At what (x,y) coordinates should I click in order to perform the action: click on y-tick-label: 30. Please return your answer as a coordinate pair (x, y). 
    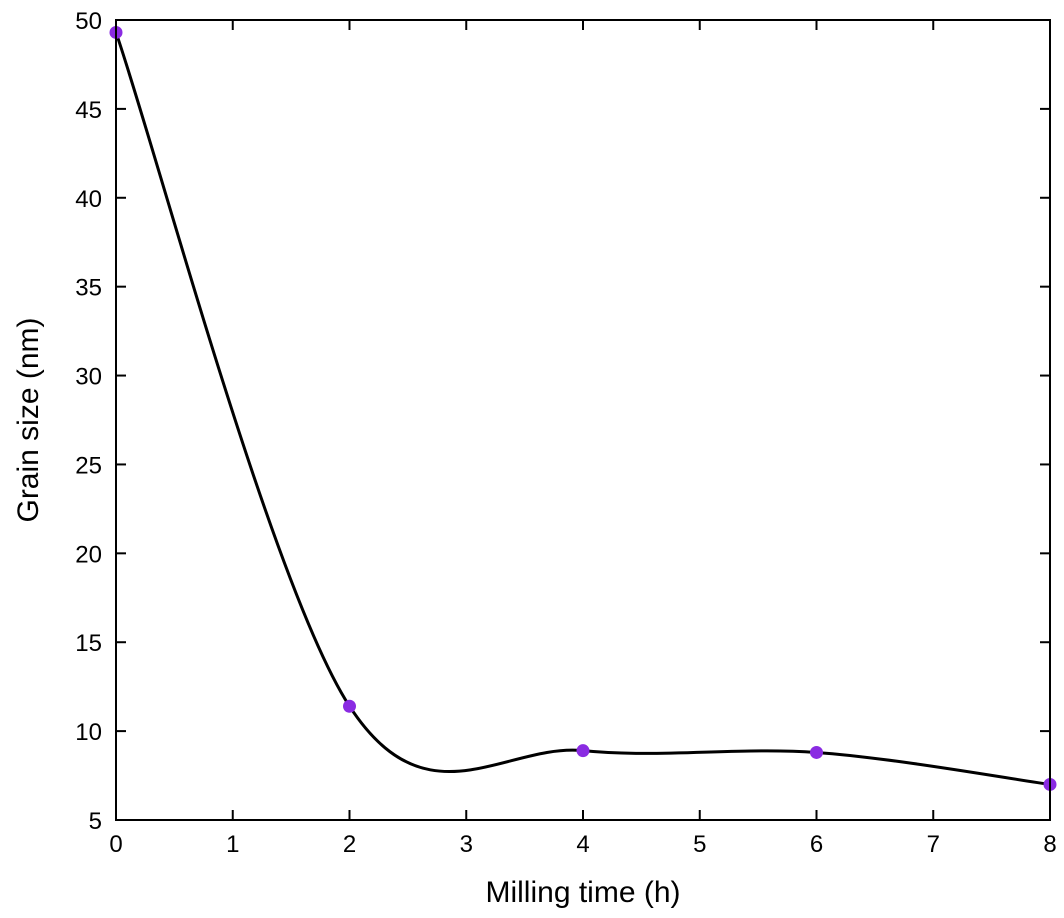
    Looking at the image, I should click on (88, 377).